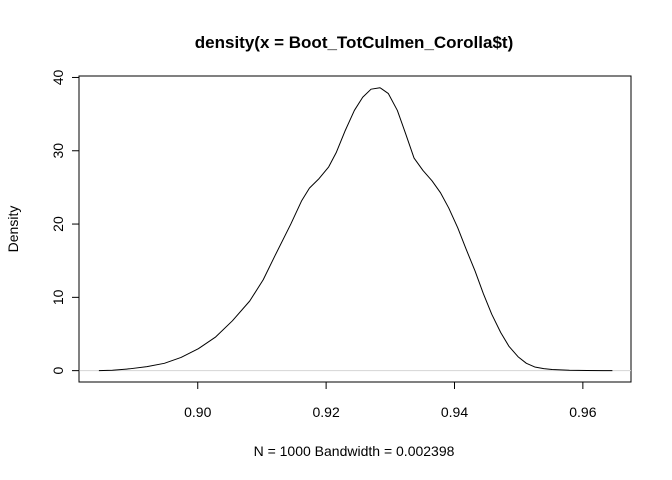  What do you see at coordinates (58, 77) in the screenshot?
I see `y-tick-label: 40` at bounding box center [58, 77].